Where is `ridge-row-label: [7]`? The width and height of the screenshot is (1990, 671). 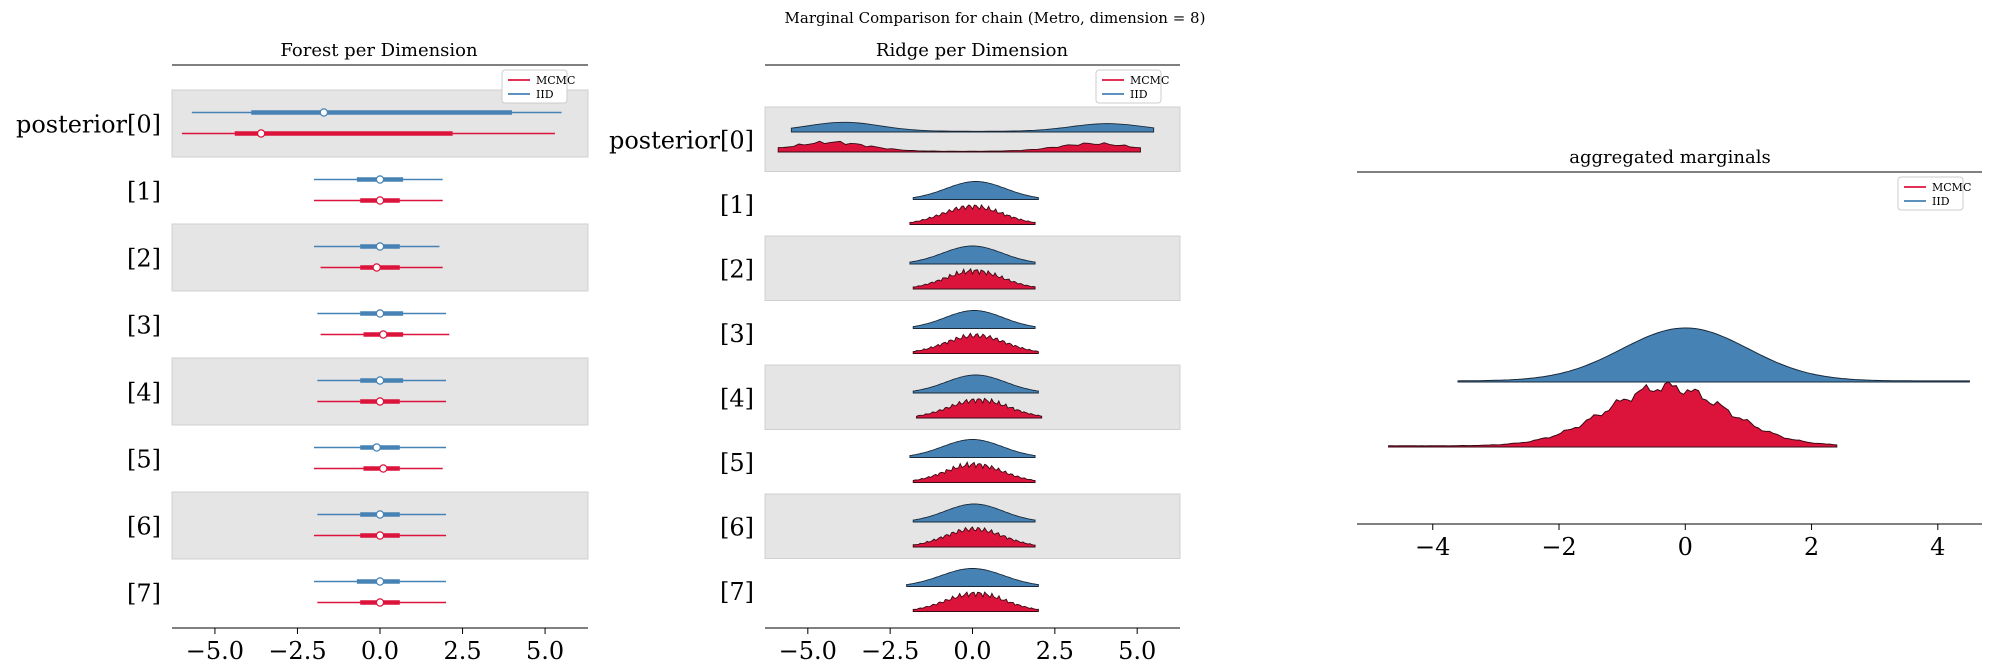 ridge-row-label: [7] is located at coordinates (737, 592).